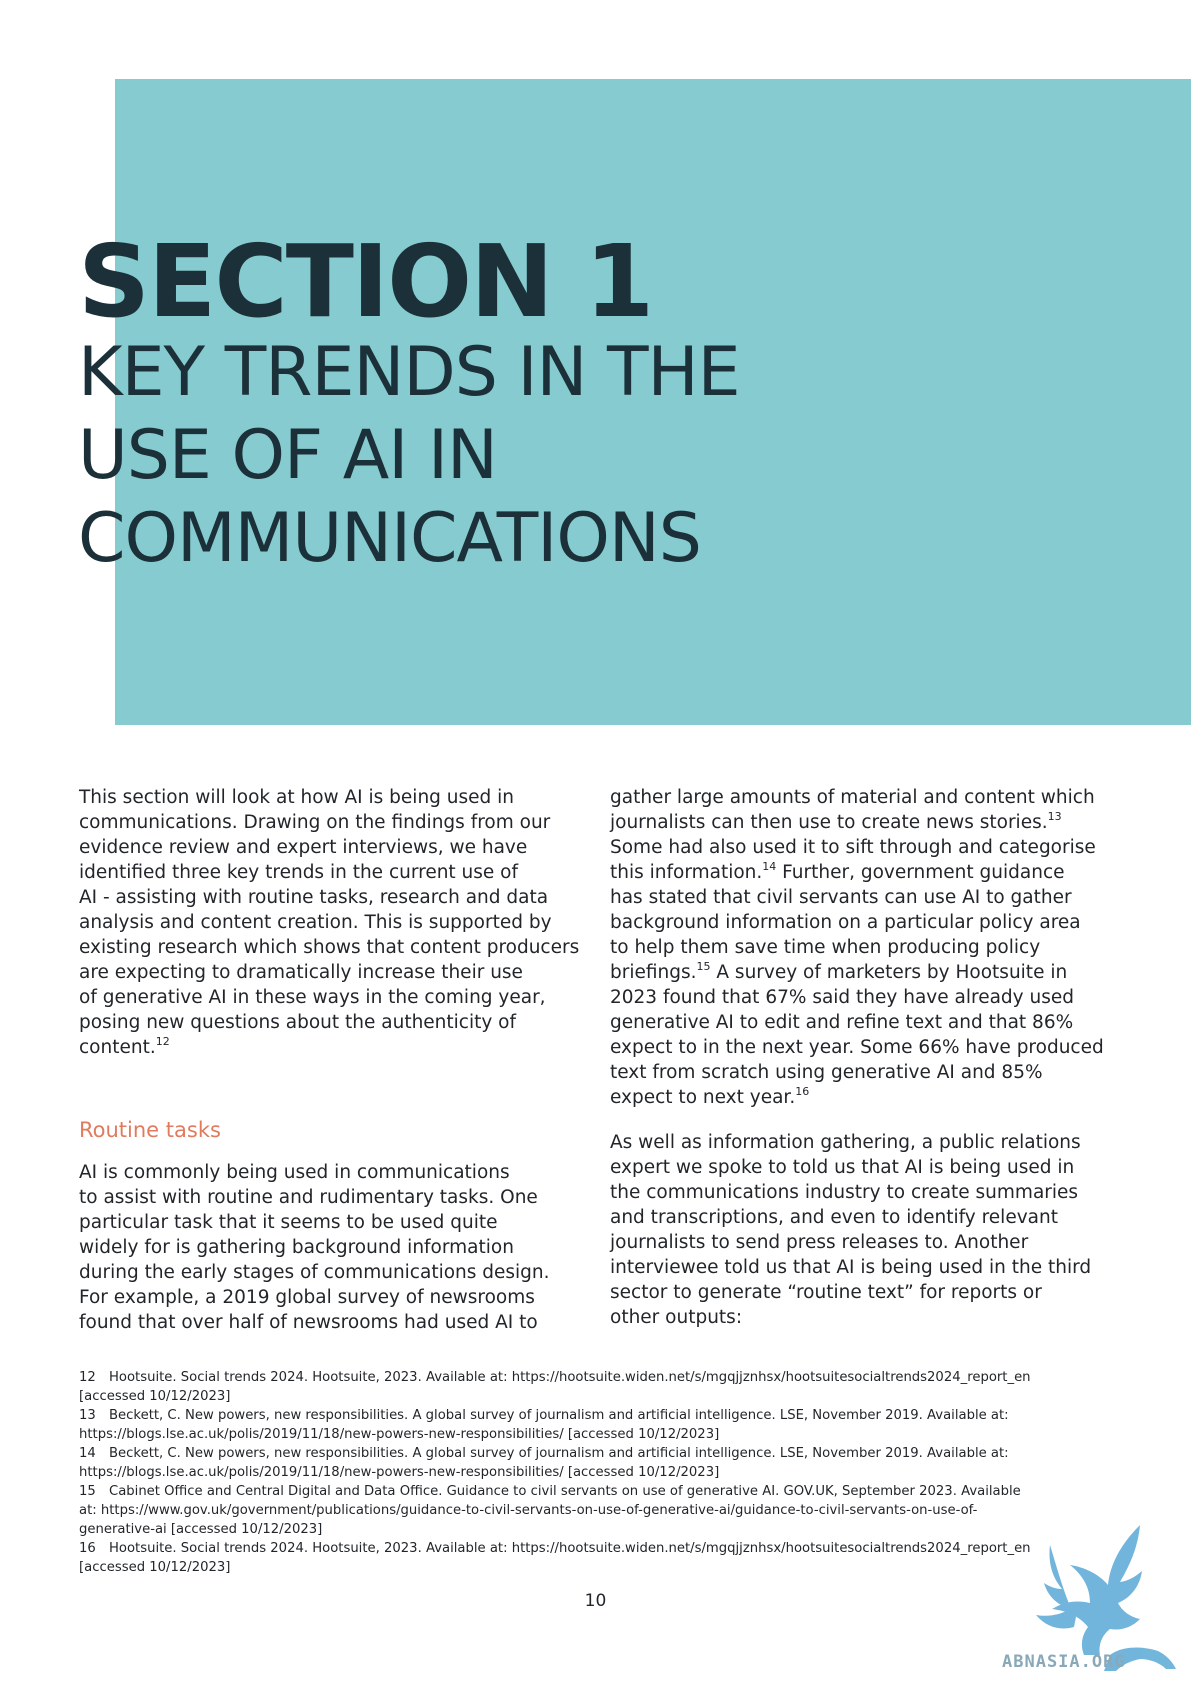 The height and width of the screenshot is (1684, 1191). Describe the element at coordinates (87, 1548) in the screenshot. I see `footnote-number: 16` at that location.